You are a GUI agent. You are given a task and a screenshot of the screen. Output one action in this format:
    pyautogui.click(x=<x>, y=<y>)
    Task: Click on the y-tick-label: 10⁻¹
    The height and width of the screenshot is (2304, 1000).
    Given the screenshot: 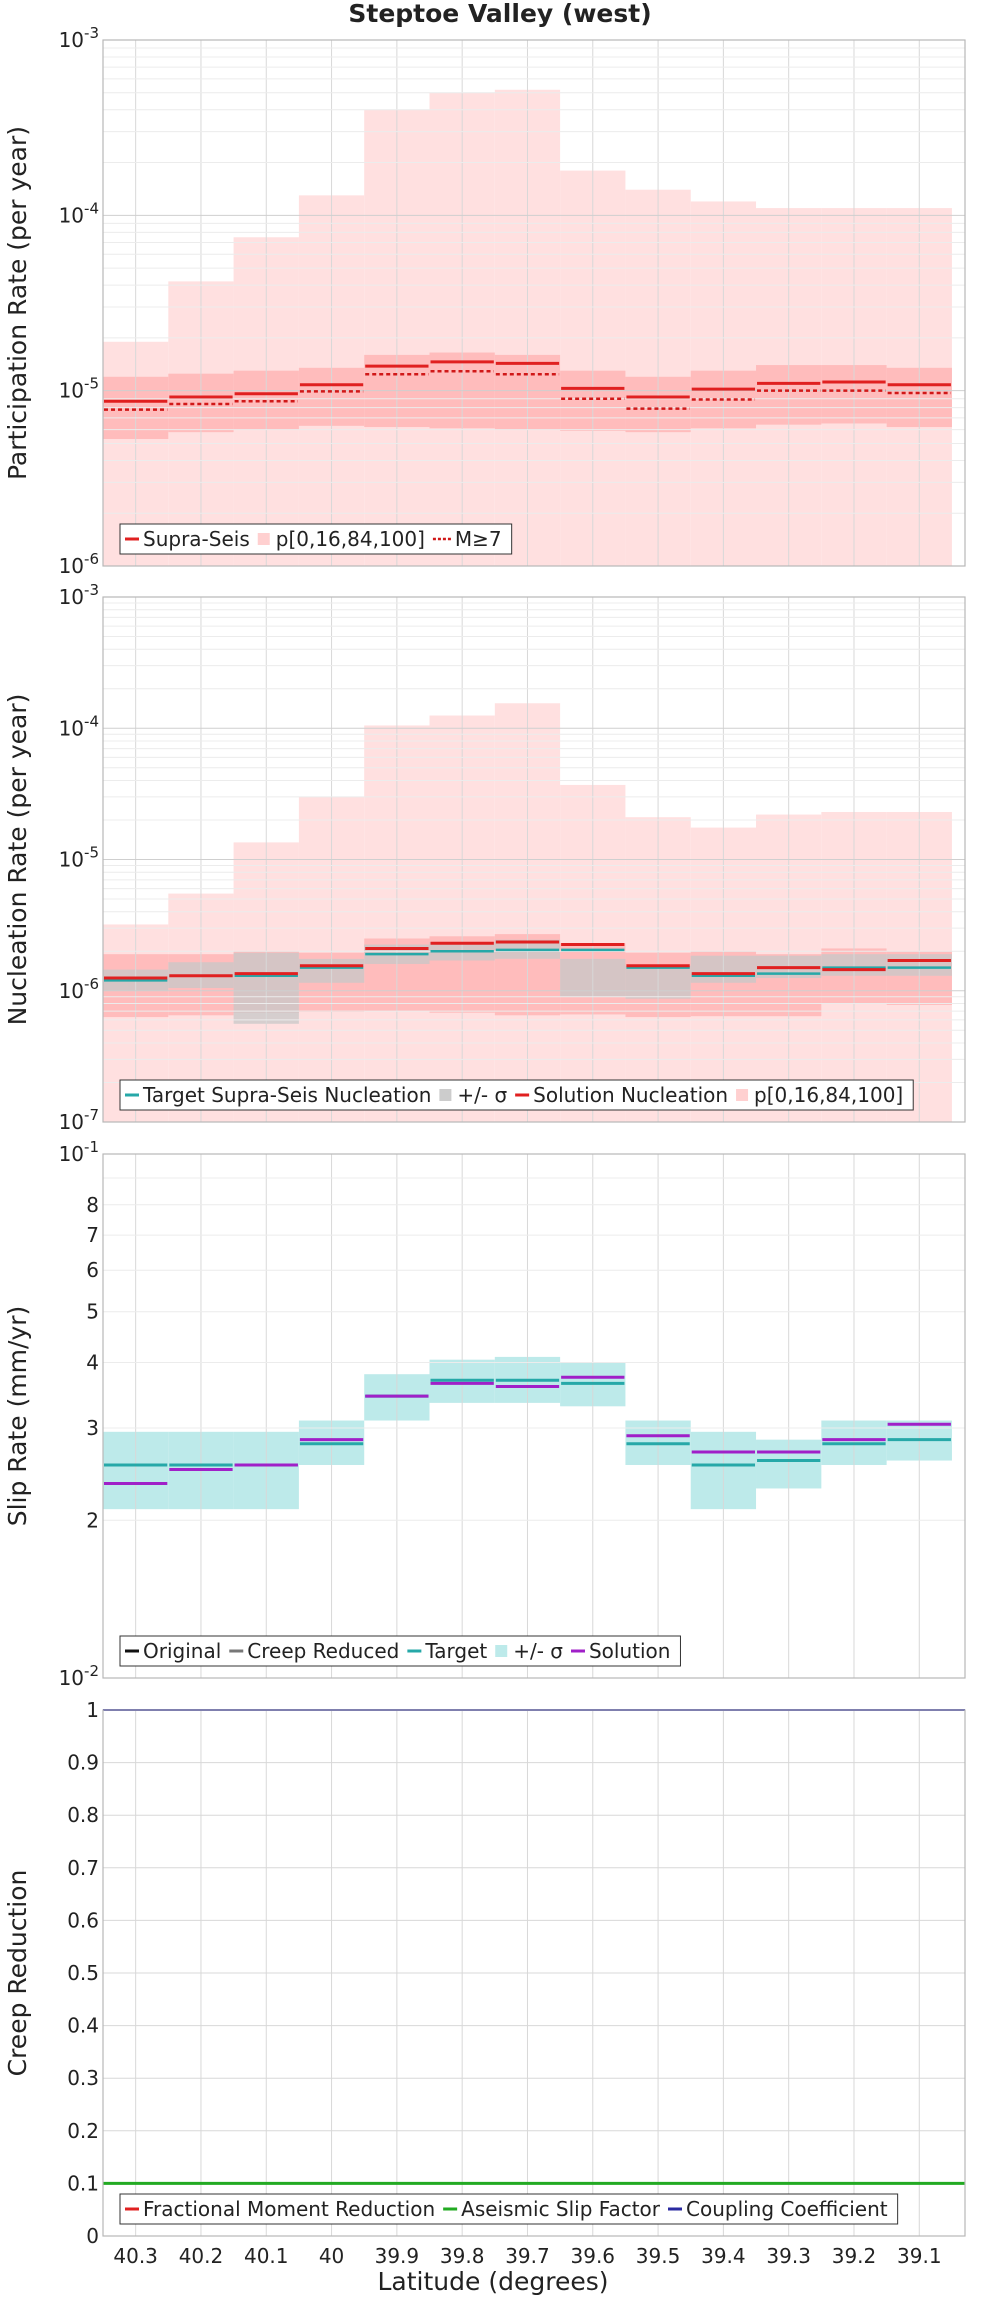 What is the action you would take?
    pyautogui.click(x=79, y=1152)
    